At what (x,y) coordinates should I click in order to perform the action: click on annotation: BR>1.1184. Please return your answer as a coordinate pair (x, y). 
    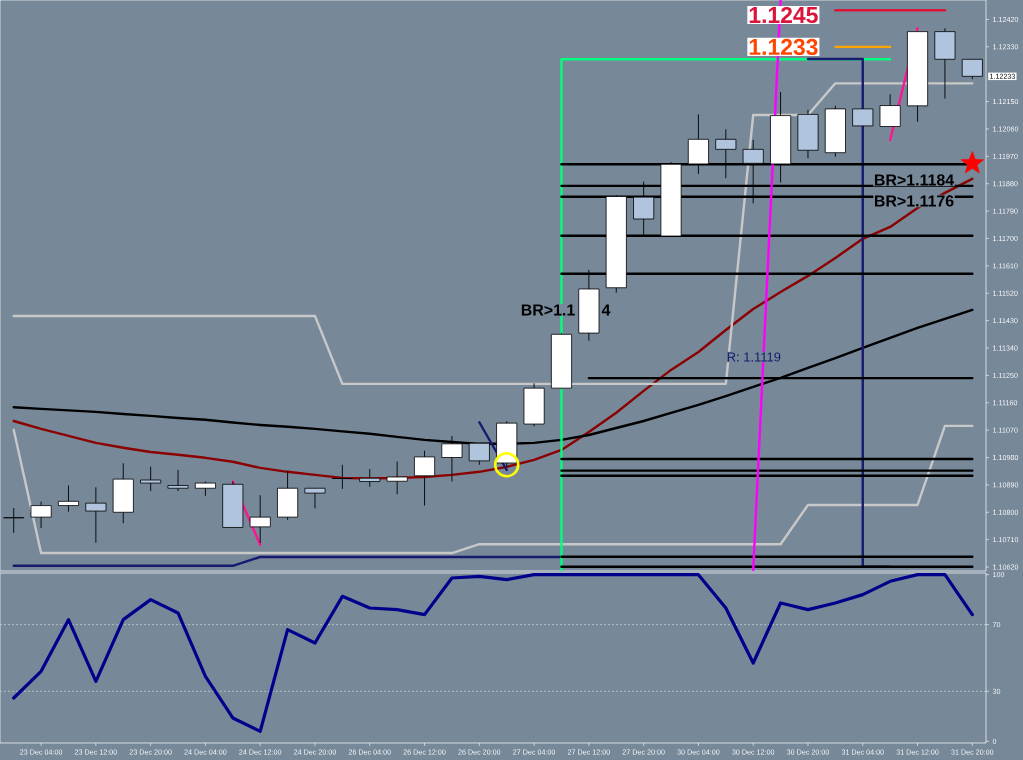
    Looking at the image, I should click on (914, 180).